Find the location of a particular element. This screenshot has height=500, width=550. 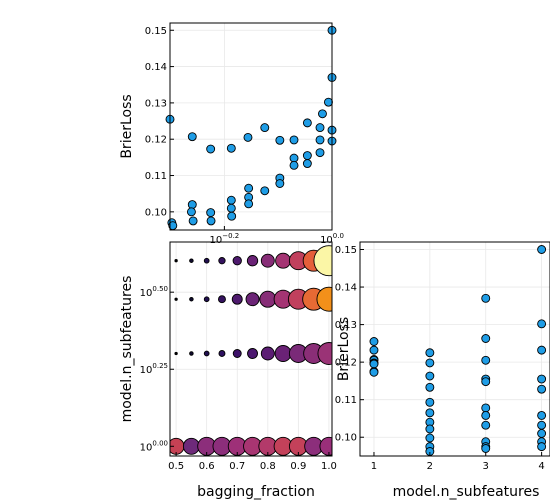

x-tick-label: 2 is located at coordinates (430, 466).